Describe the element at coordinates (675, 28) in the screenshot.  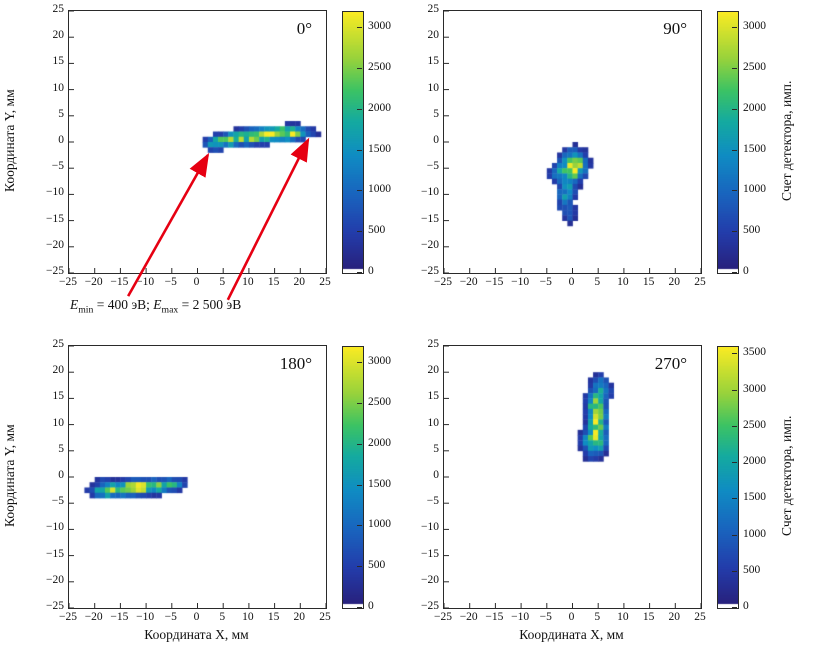
I see `angle-annotation: 90°` at that location.